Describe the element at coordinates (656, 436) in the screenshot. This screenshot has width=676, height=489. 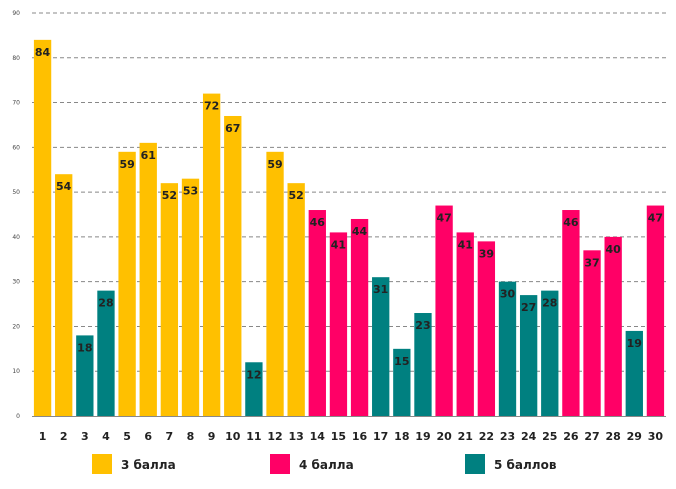
I see `x-tick-label: 30` at that location.